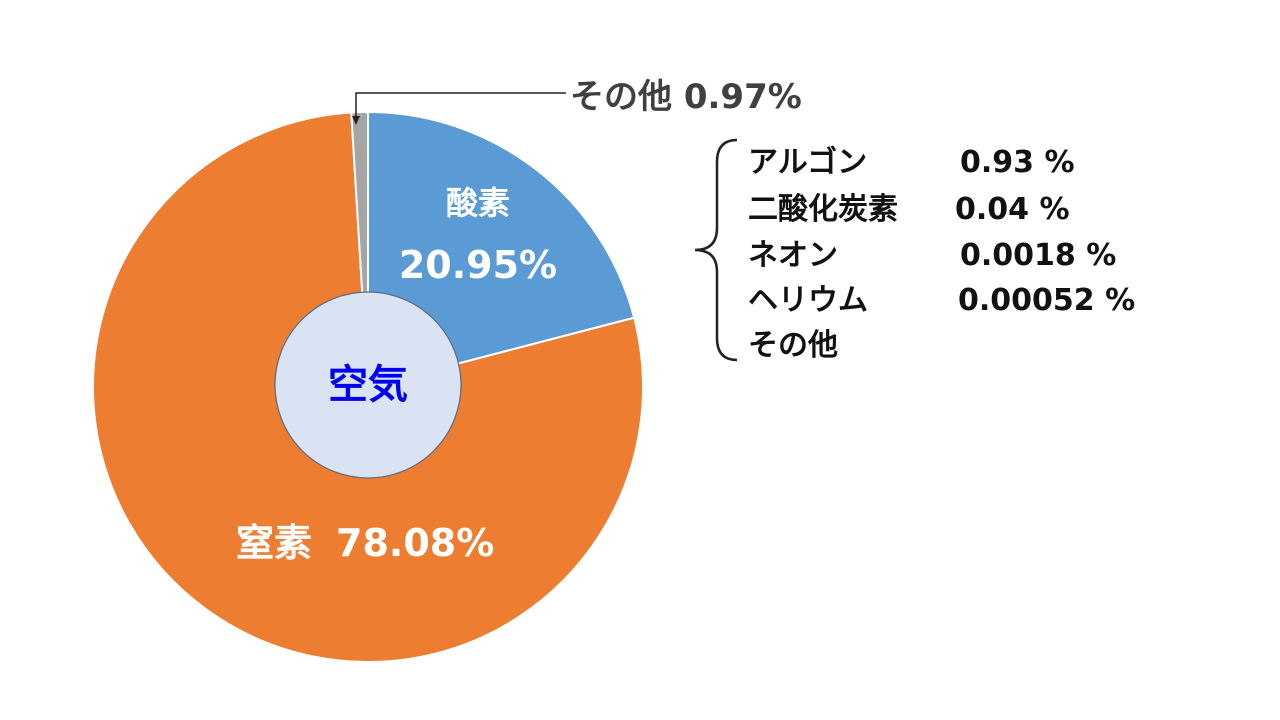 The image size is (1280, 720). What do you see at coordinates (807, 162) in the screenshot?
I see `breakdown-name-argon: アルゴン` at bounding box center [807, 162].